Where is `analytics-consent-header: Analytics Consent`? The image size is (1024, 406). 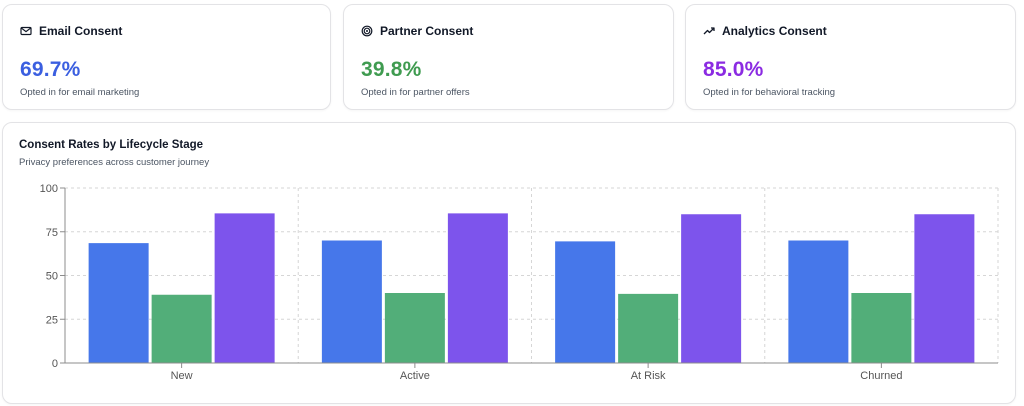
analytics-consent-header: Analytics Consent is located at coordinates (765, 31).